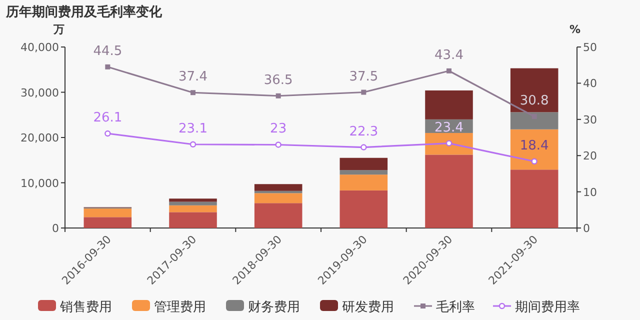 The image size is (640, 320). I want to click on y-tick-label: 10,000, so click(39, 183).